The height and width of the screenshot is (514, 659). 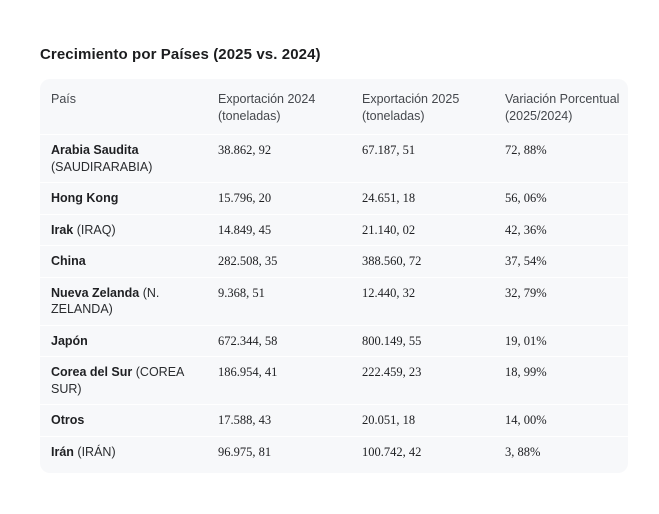 What do you see at coordinates (433, 454) in the screenshot?
I see `export-2025-cell: 100.742, 42` at bounding box center [433, 454].